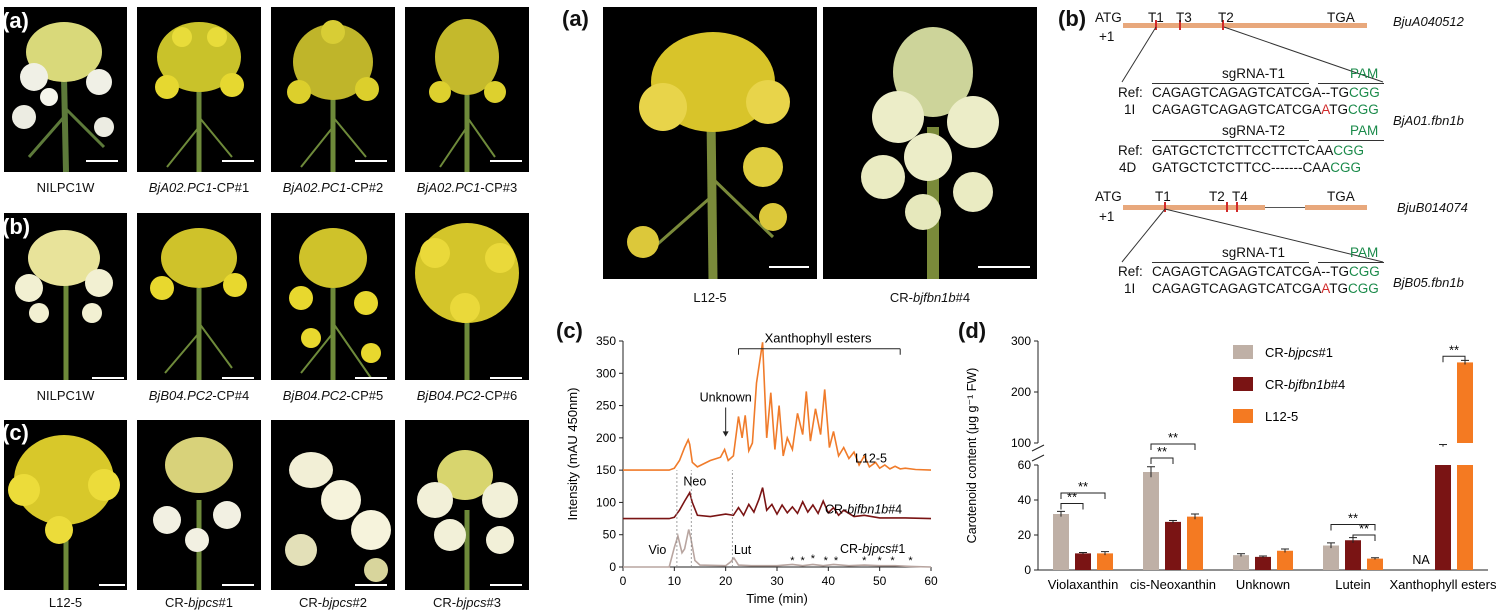 This screenshot has width=1500, height=615. What do you see at coordinates (777, 406) in the screenshot?
I see `chromatogram-trace` at bounding box center [777, 406].